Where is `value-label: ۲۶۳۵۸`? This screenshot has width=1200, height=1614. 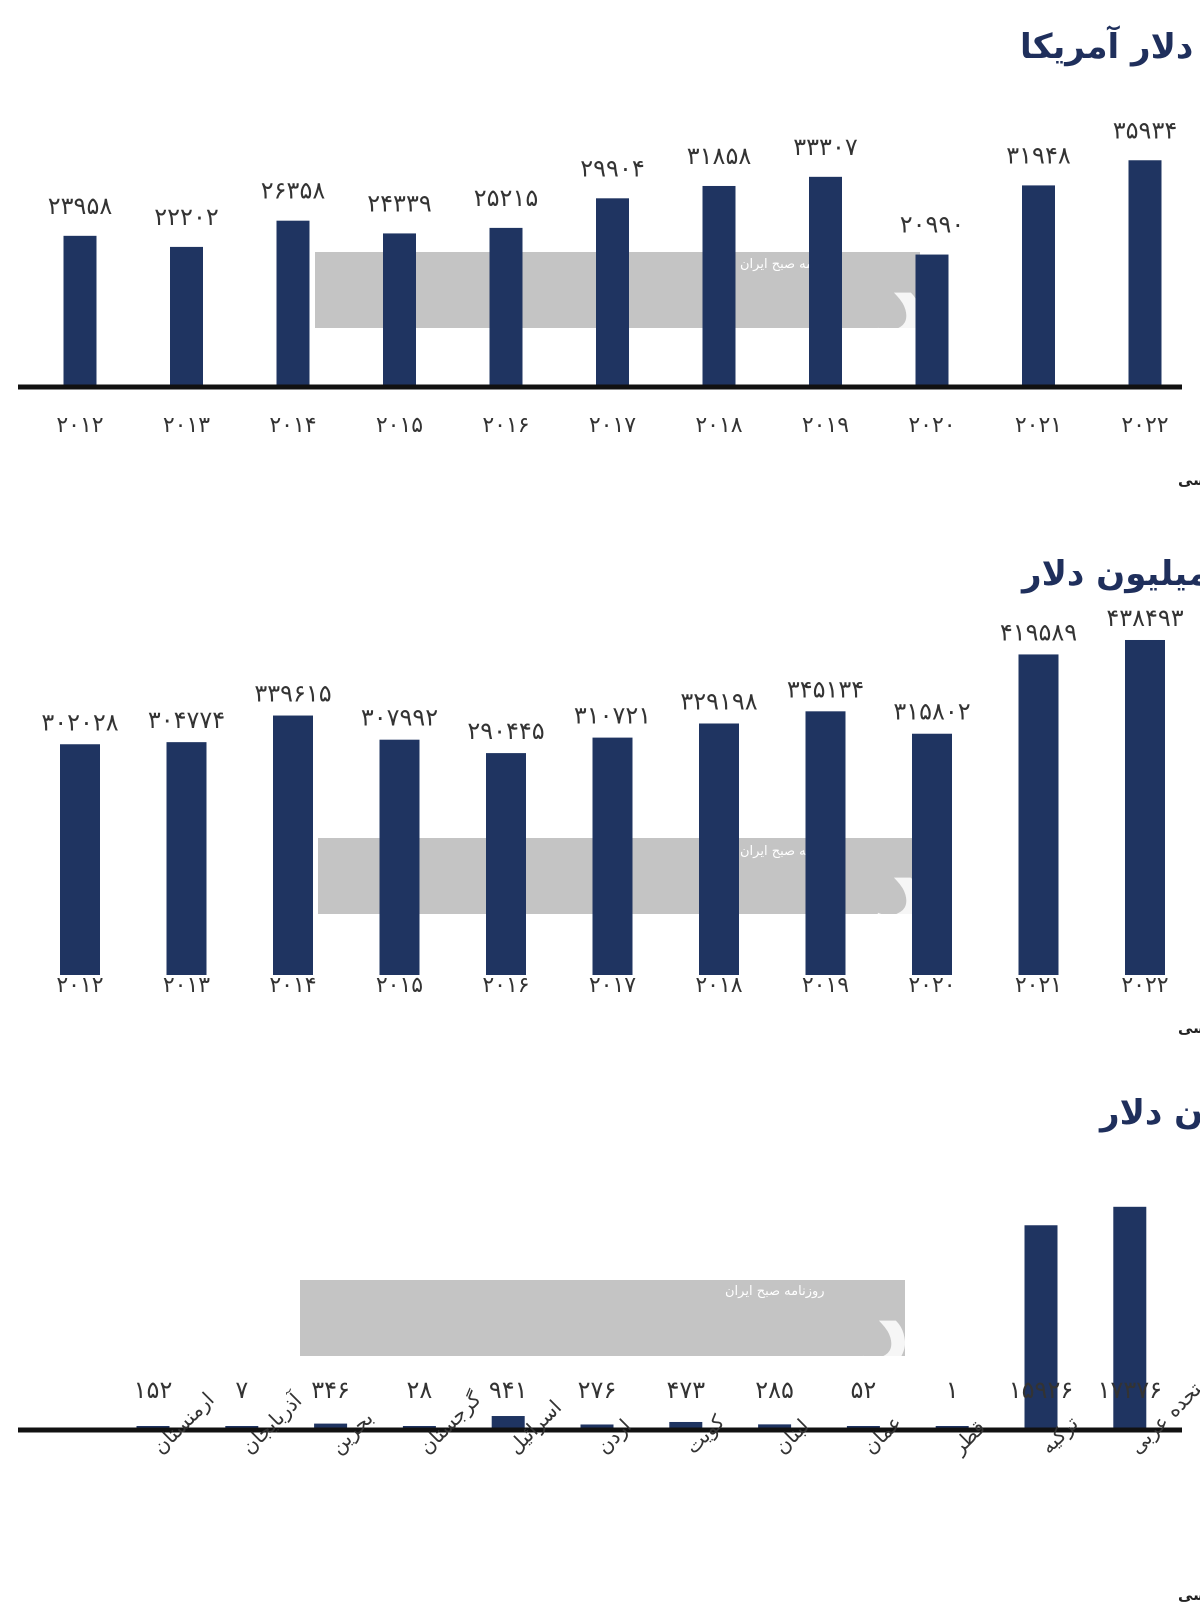
value-label: ۲۶۳۵۸ is located at coordinates (293, 191).